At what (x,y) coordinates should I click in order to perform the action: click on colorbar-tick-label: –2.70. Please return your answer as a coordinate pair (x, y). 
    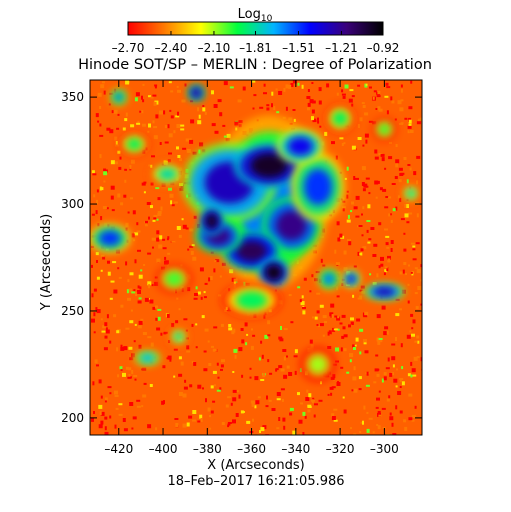
    Looking at the image, I should click on (128, 48).